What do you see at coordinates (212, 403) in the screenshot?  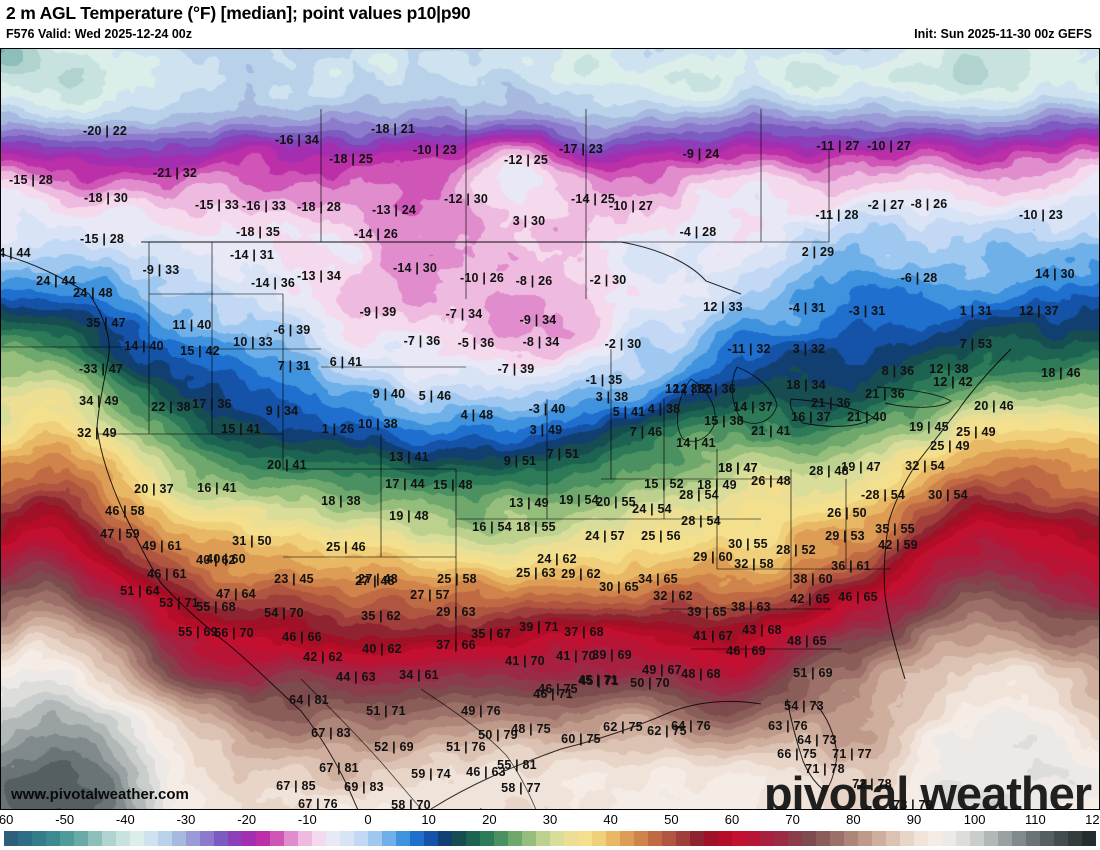 I see `point-value-label: 17 | 36` at bounding box center [212, 403].